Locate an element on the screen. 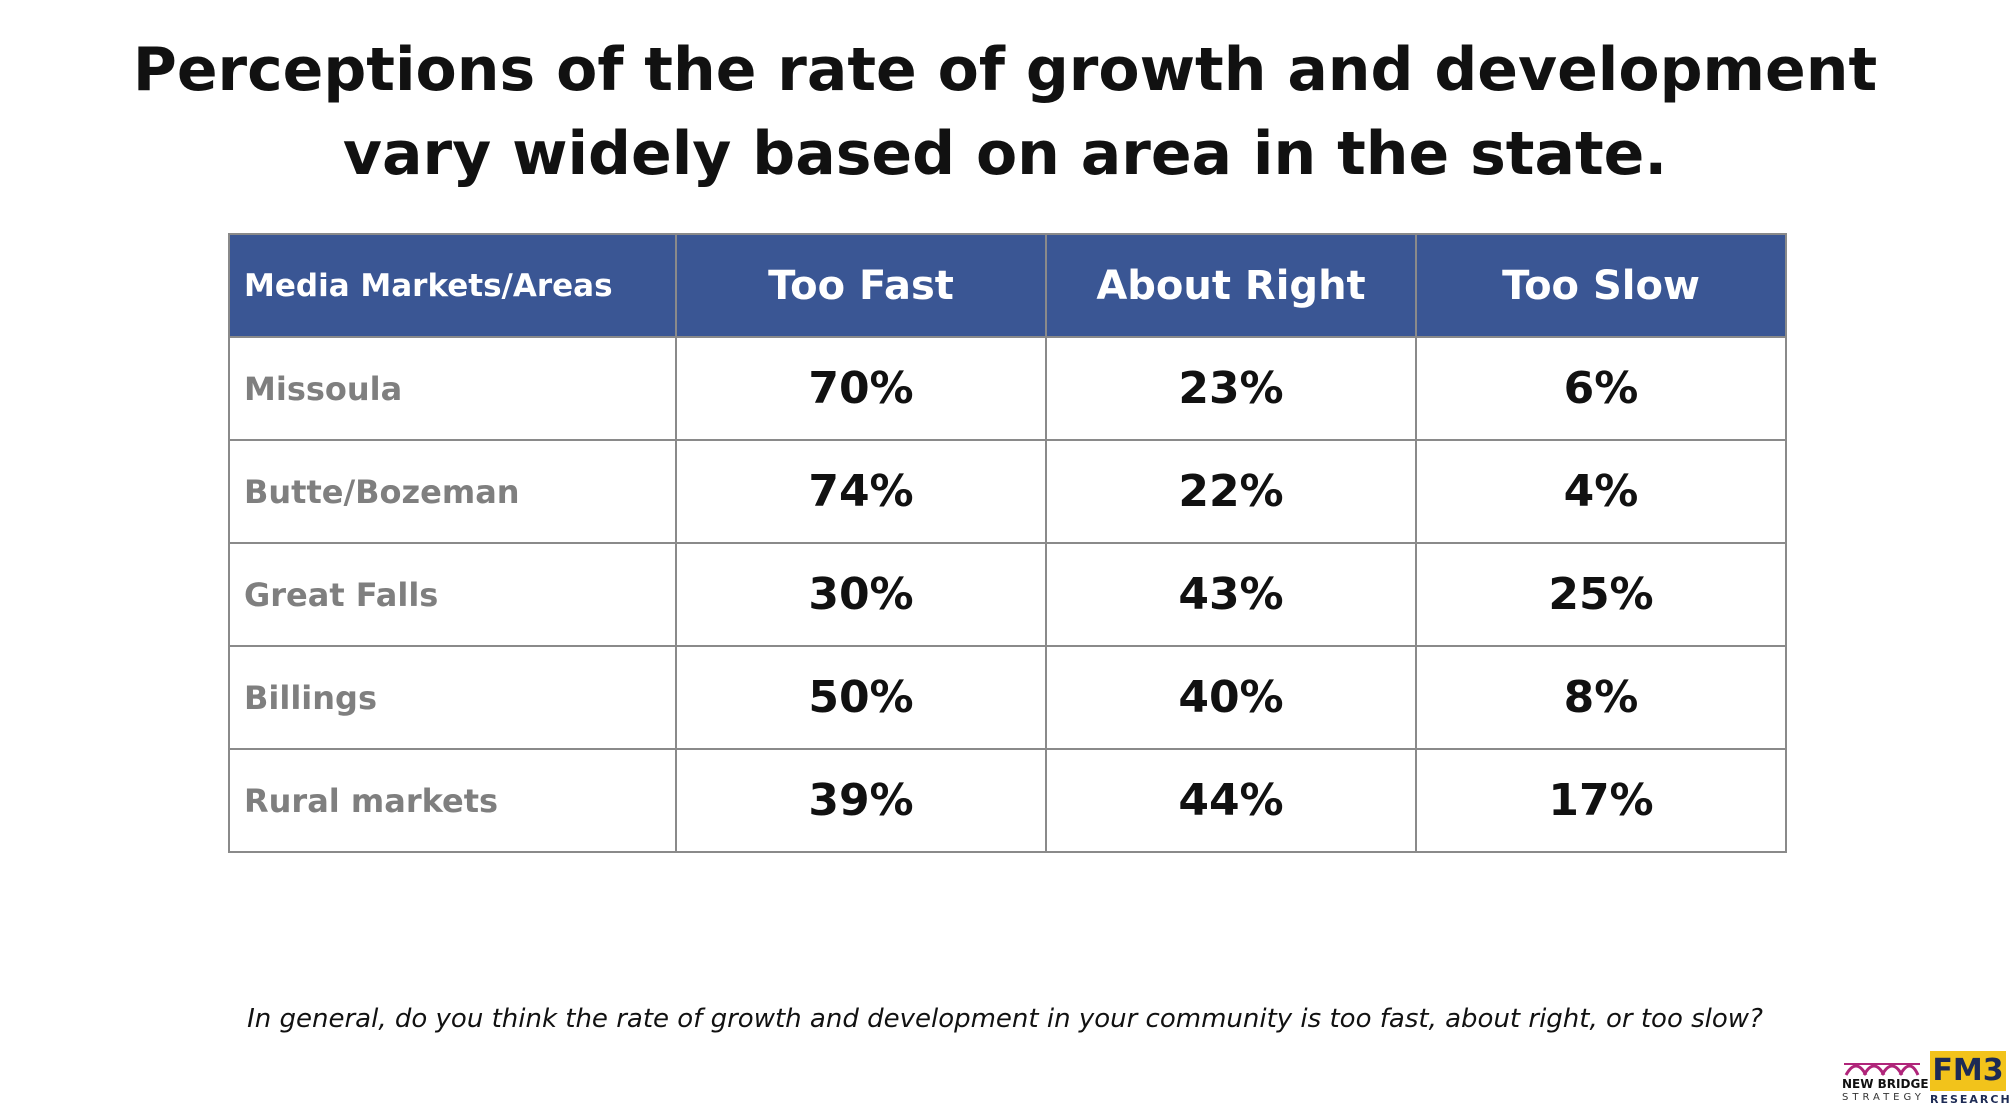 The image size is (2010, 1110). table-row: Rural markets 39% 44% 17% is located at coordinates (1007, 800).